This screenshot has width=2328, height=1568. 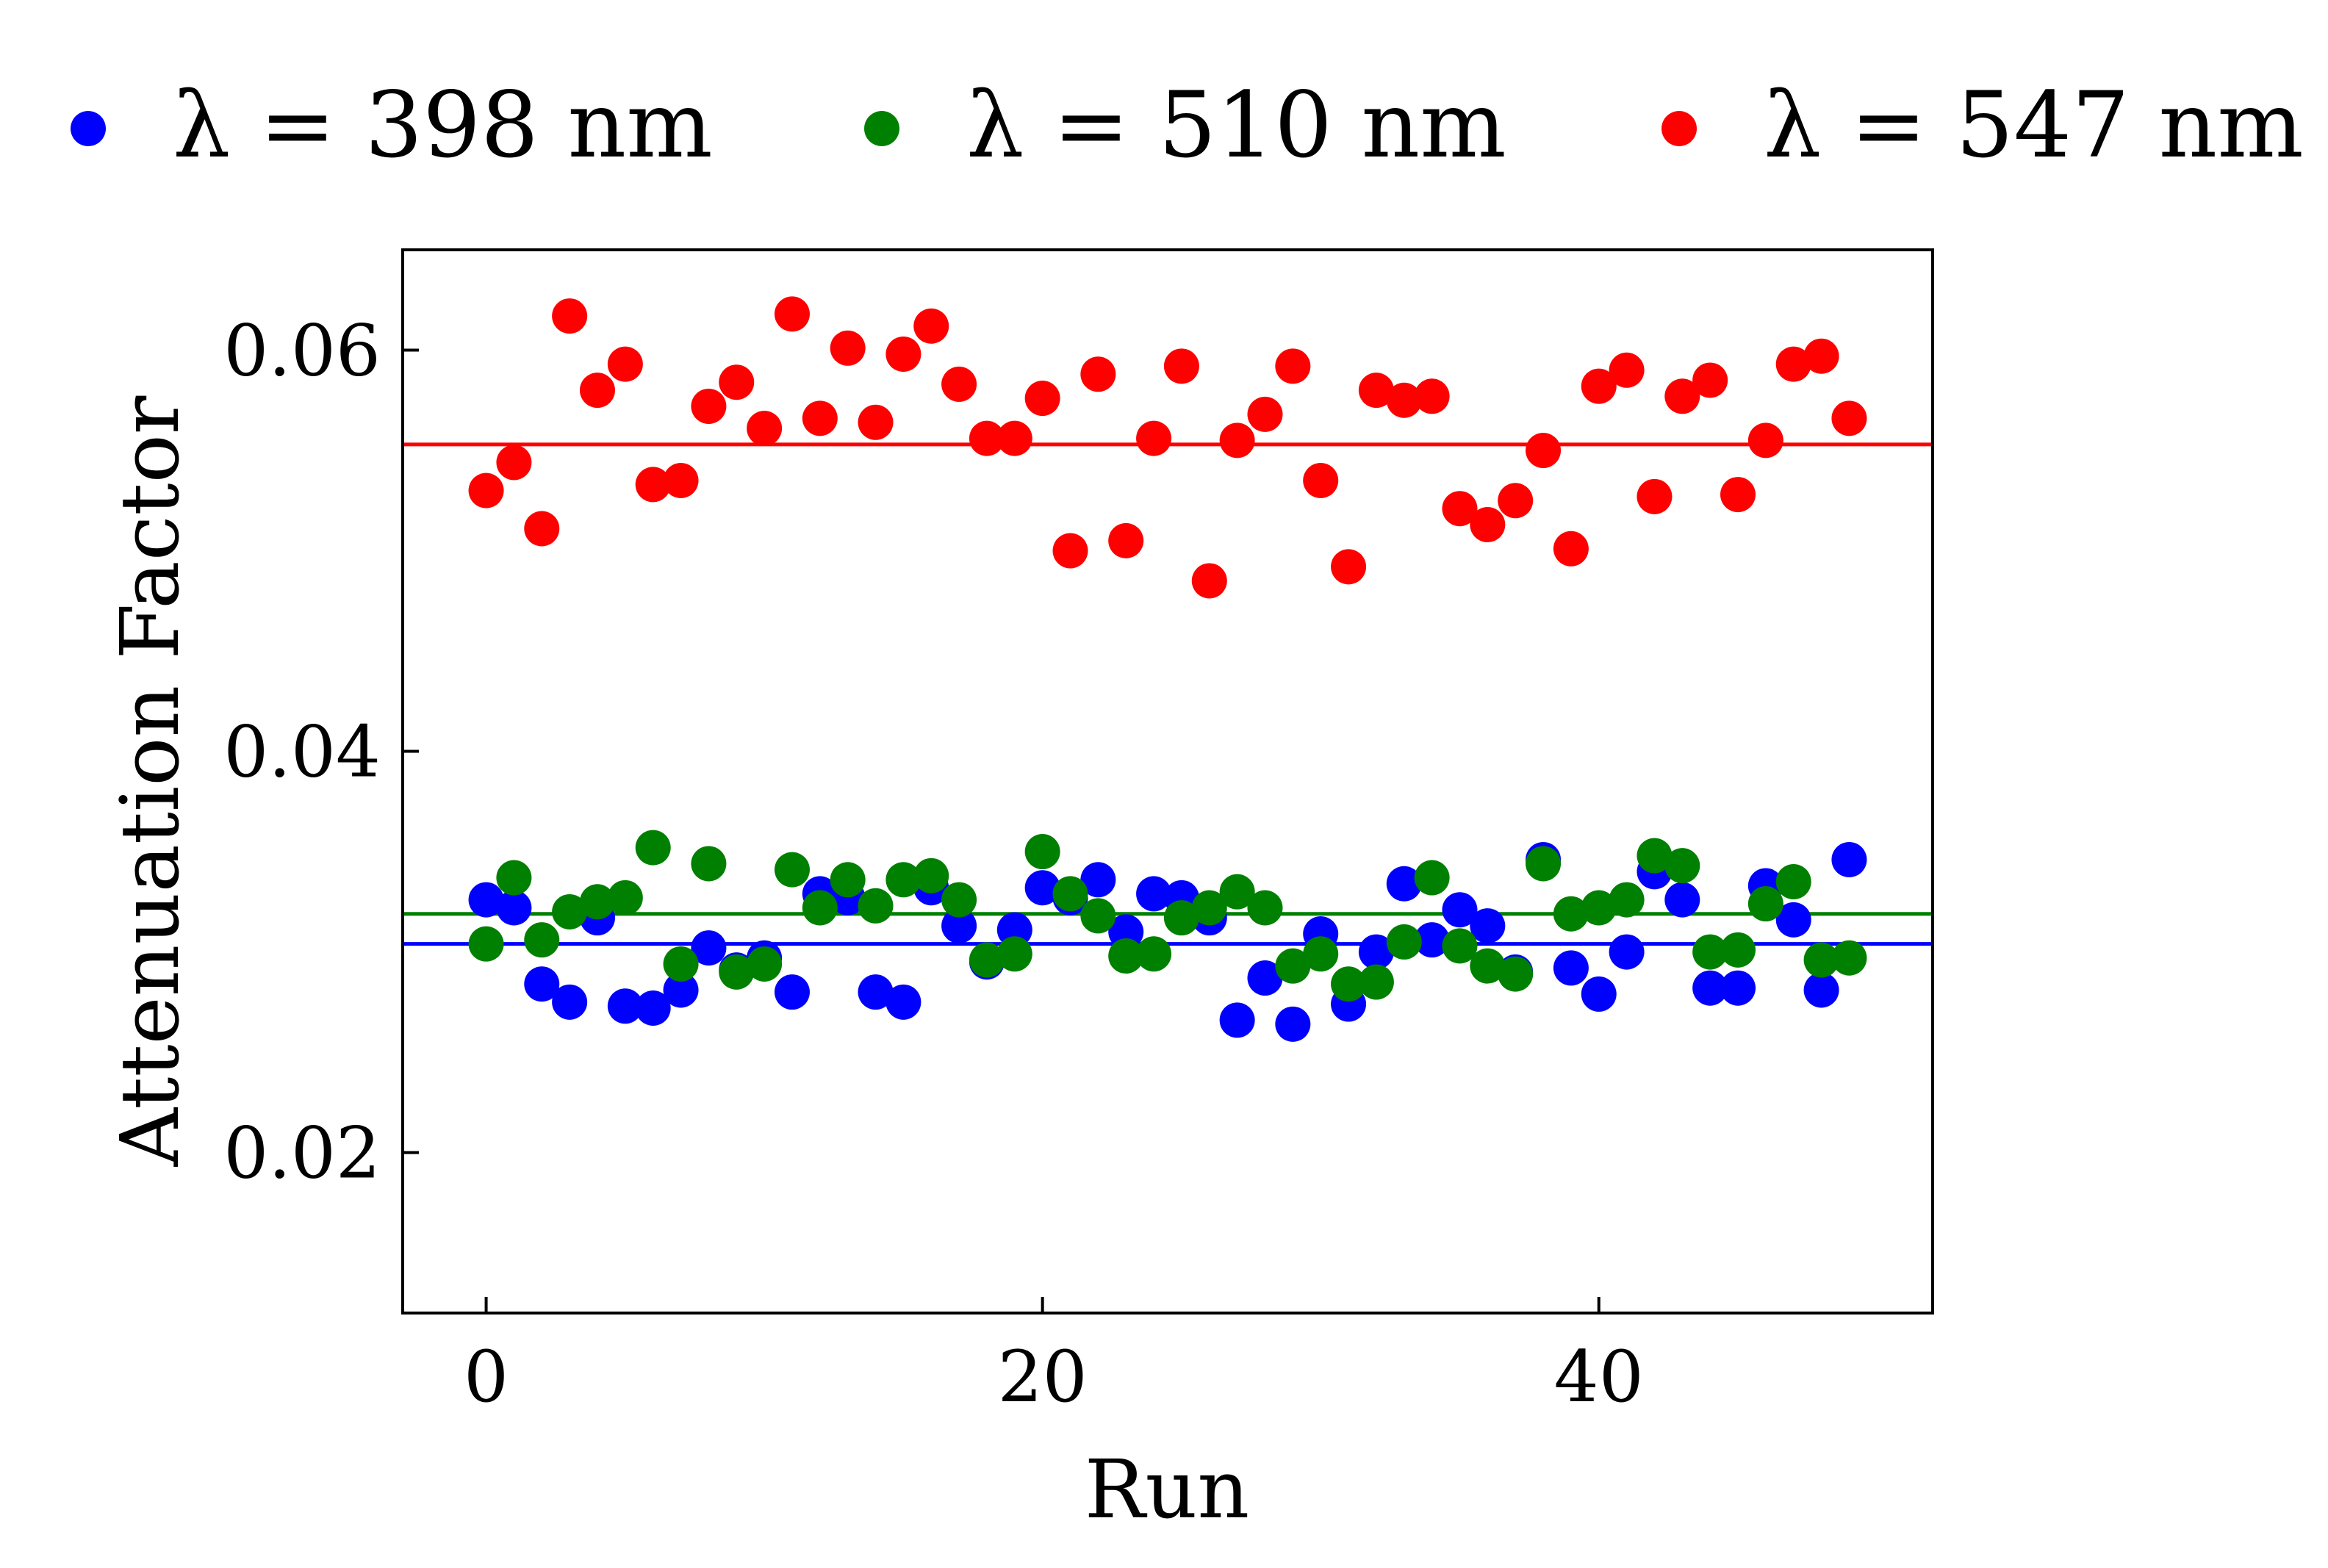 I want to click on y-tick-label-1: 0.04, so click(x=302, y=753).